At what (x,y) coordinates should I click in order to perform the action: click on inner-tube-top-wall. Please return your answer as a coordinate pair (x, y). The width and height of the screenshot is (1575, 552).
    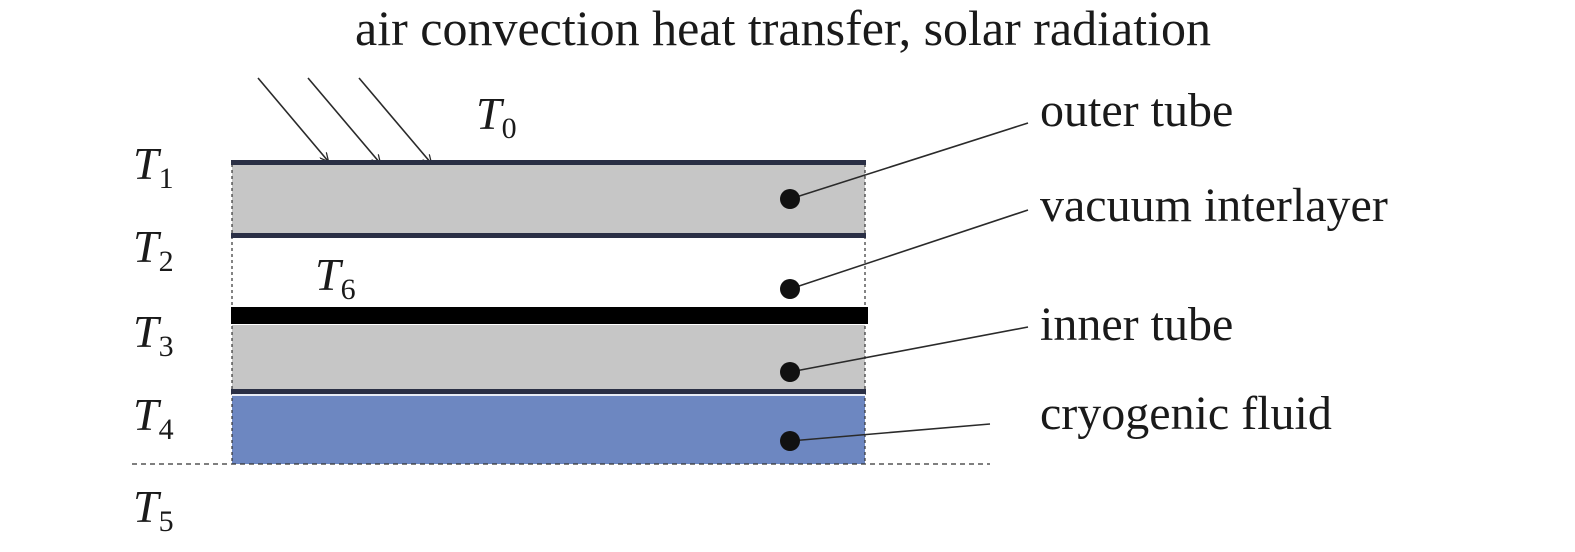
    Looking at the image, I should click on (549, 315).